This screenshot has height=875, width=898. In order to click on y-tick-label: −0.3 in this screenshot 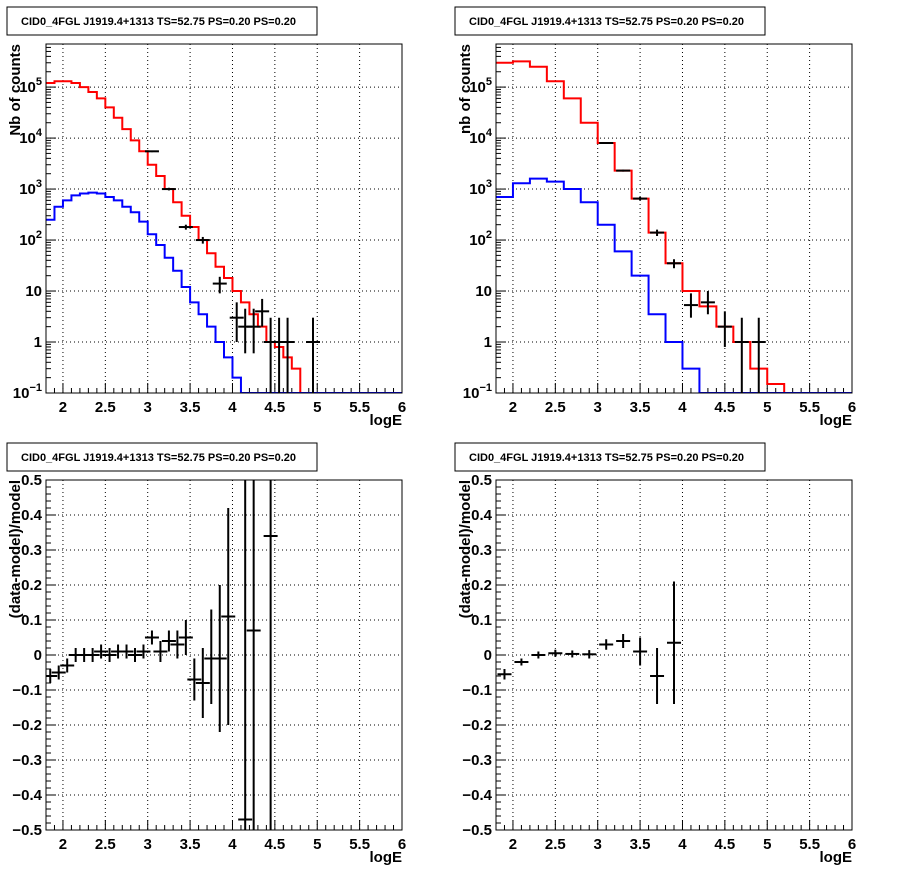, I will do `click(27, 760)`.